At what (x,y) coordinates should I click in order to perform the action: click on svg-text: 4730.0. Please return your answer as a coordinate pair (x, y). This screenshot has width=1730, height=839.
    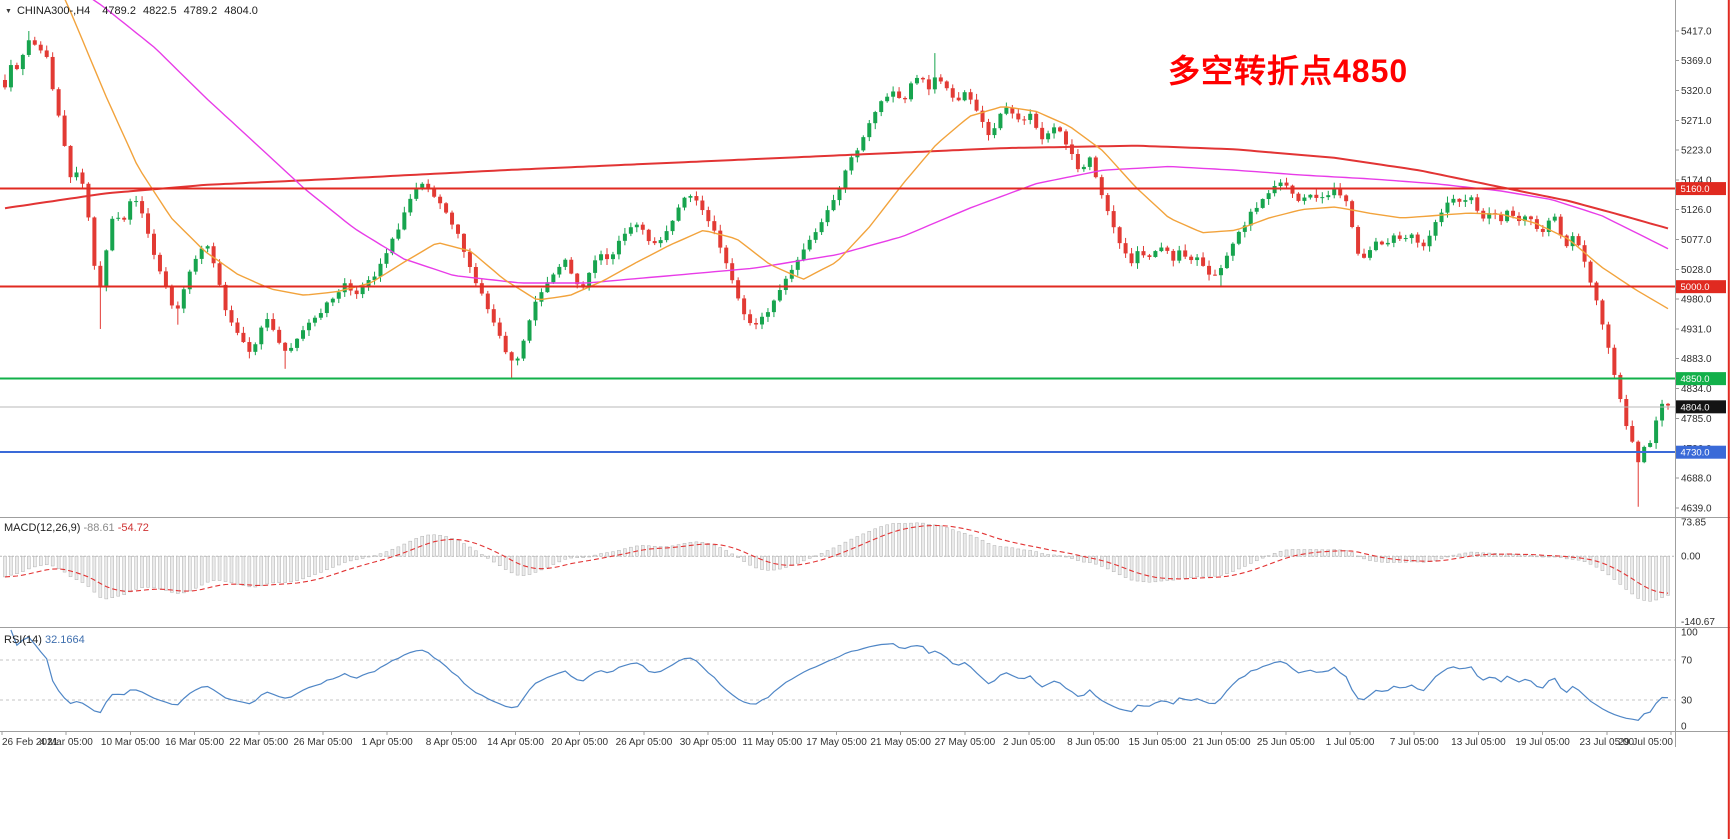
    Looking at the image, I should click on (1695, 453).